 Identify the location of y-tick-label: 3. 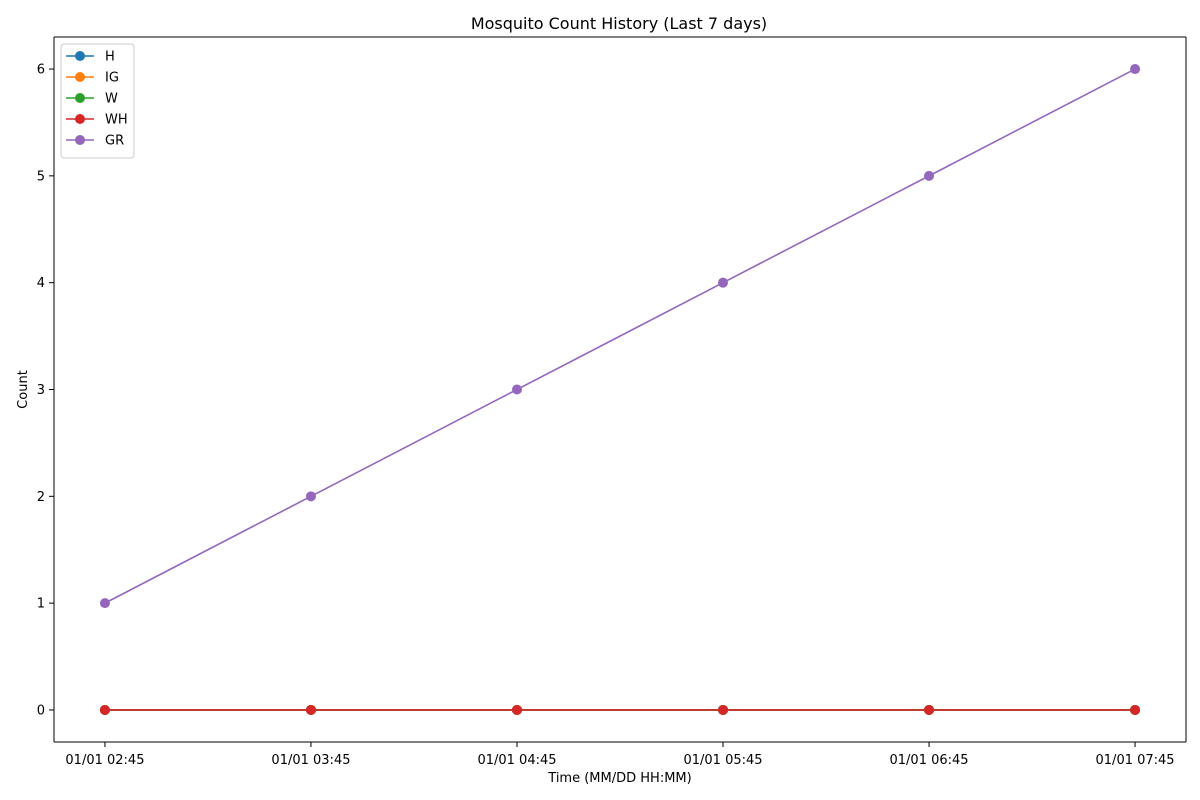
(41, 390).